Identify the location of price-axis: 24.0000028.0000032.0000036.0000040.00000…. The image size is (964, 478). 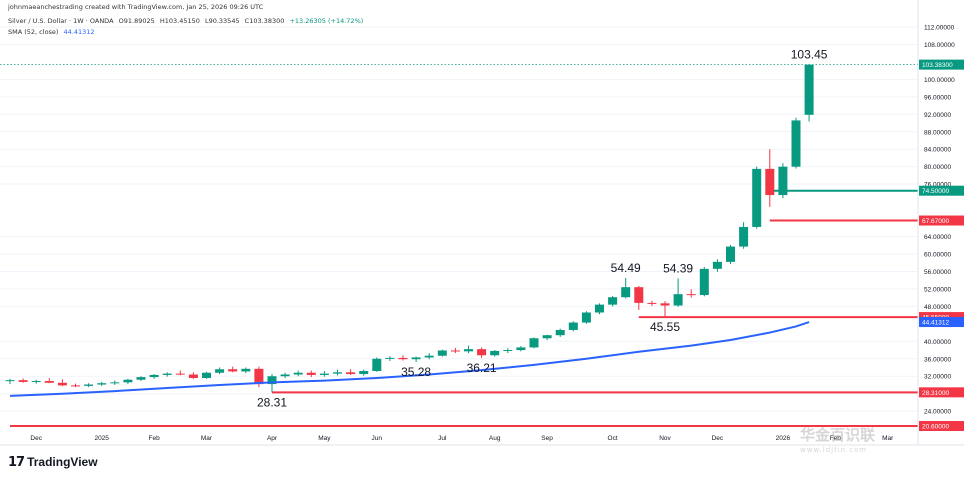
(936, 222).